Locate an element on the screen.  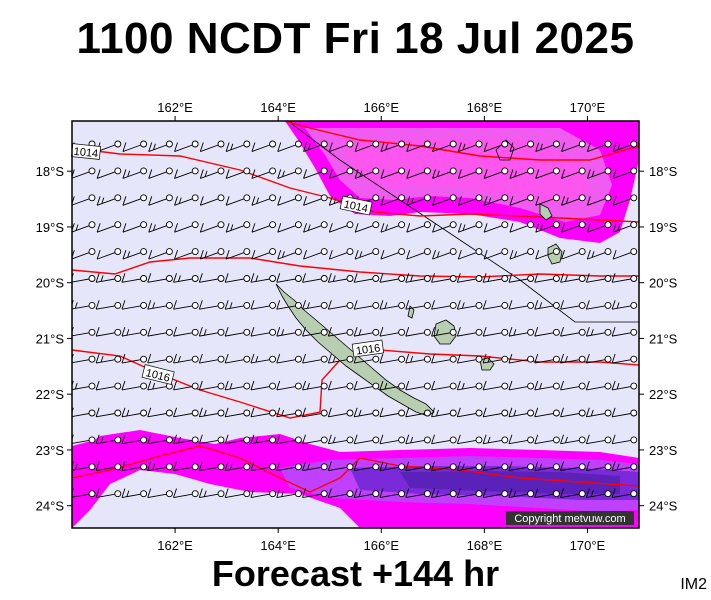
lon-label-bottom: 164°E is located at coordinates (278, 545).